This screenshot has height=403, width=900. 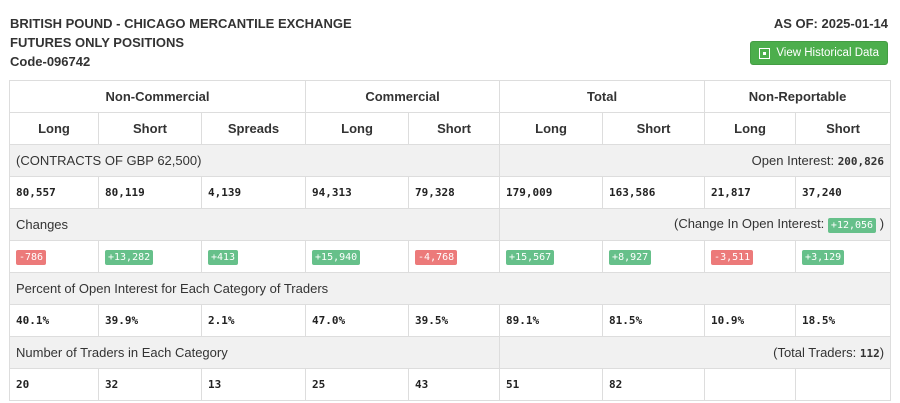 What do you see at coordinates (223, 257) in the screenshot?
I see `change-badge: +413` at bounding box center [223, 257].